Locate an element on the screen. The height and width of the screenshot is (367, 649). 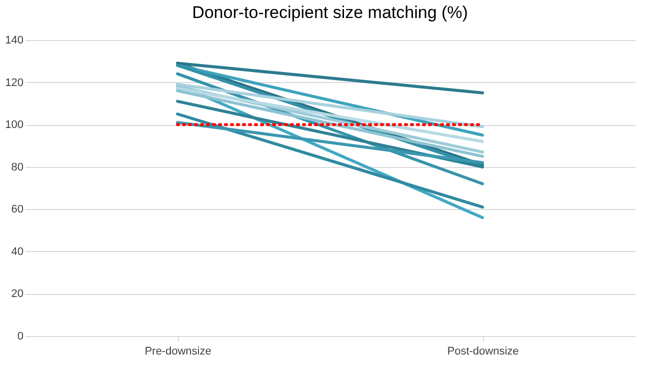
y-tick-label: 120 is located at coordinates (14, 82).